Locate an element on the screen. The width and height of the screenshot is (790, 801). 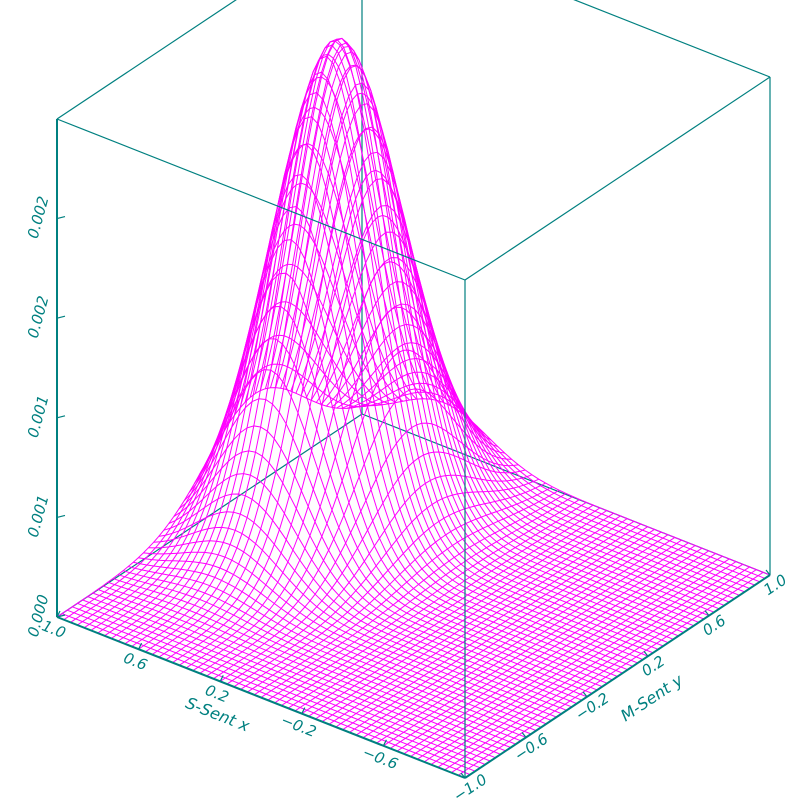
y-axis-line is located at coordinates (617, 676).